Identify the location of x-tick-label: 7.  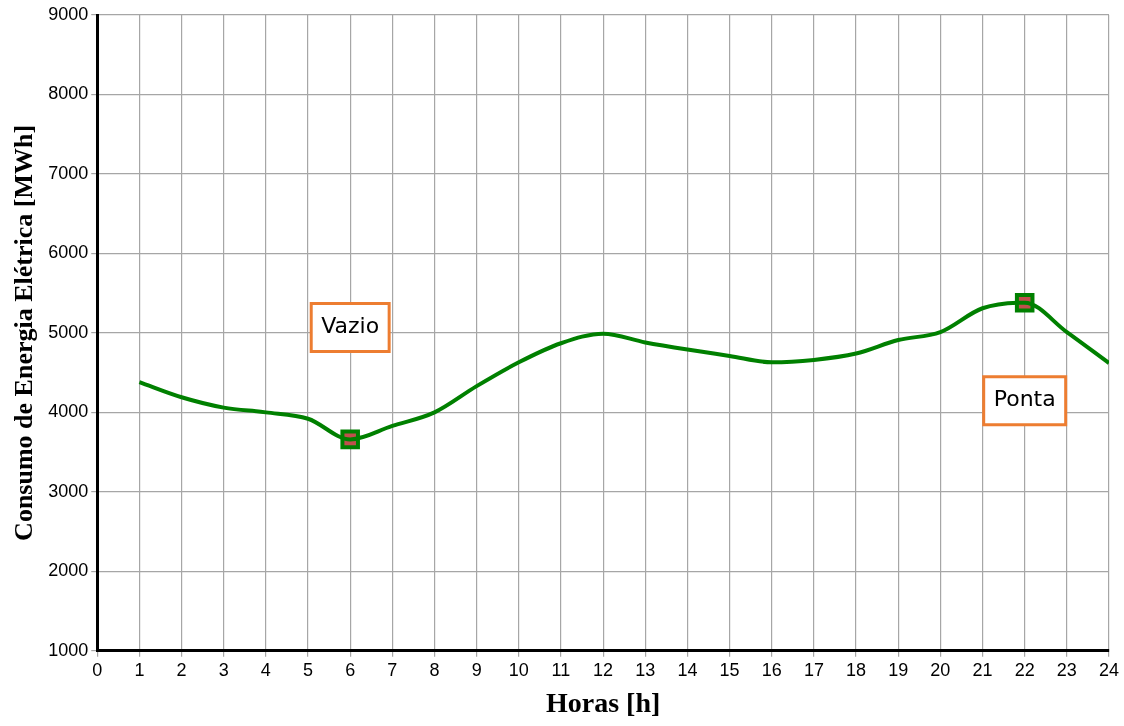
(392, 669).